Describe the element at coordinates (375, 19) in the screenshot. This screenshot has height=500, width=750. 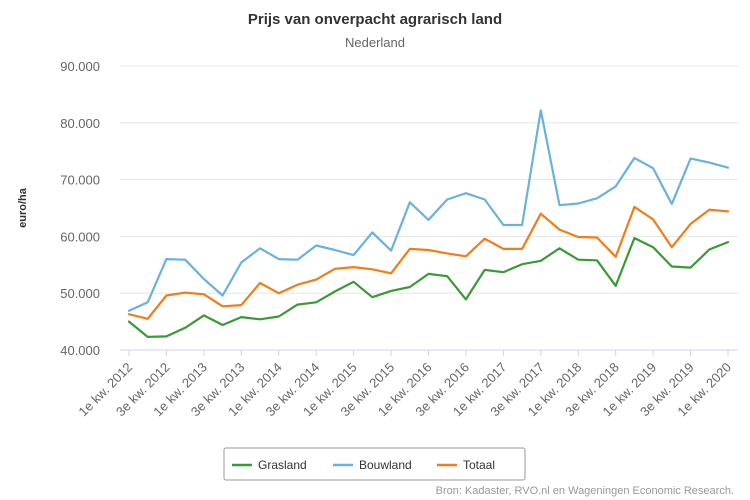
I see `chart-title: Prijs van onverpacht agrarisch land` at that location.